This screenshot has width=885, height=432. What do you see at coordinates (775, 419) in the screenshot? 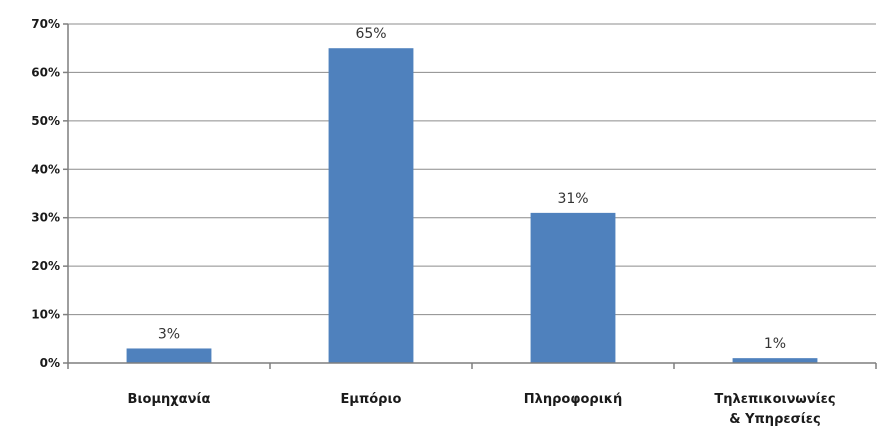
I see `x-category-label: & Υπηρεσίες` at bounding box center [775, 419].